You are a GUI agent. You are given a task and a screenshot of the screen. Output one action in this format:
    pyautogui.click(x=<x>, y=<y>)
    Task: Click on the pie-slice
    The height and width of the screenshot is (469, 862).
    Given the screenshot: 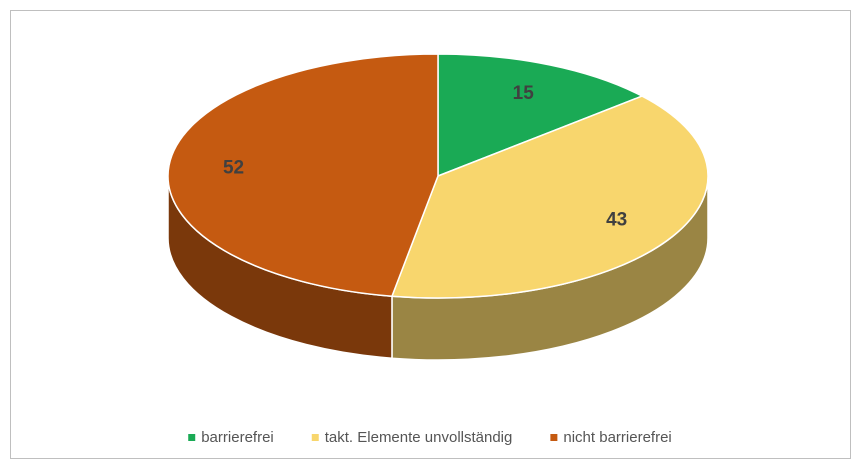 What is the action you would take?
    pyautogui.click(x=540, y=115)
    